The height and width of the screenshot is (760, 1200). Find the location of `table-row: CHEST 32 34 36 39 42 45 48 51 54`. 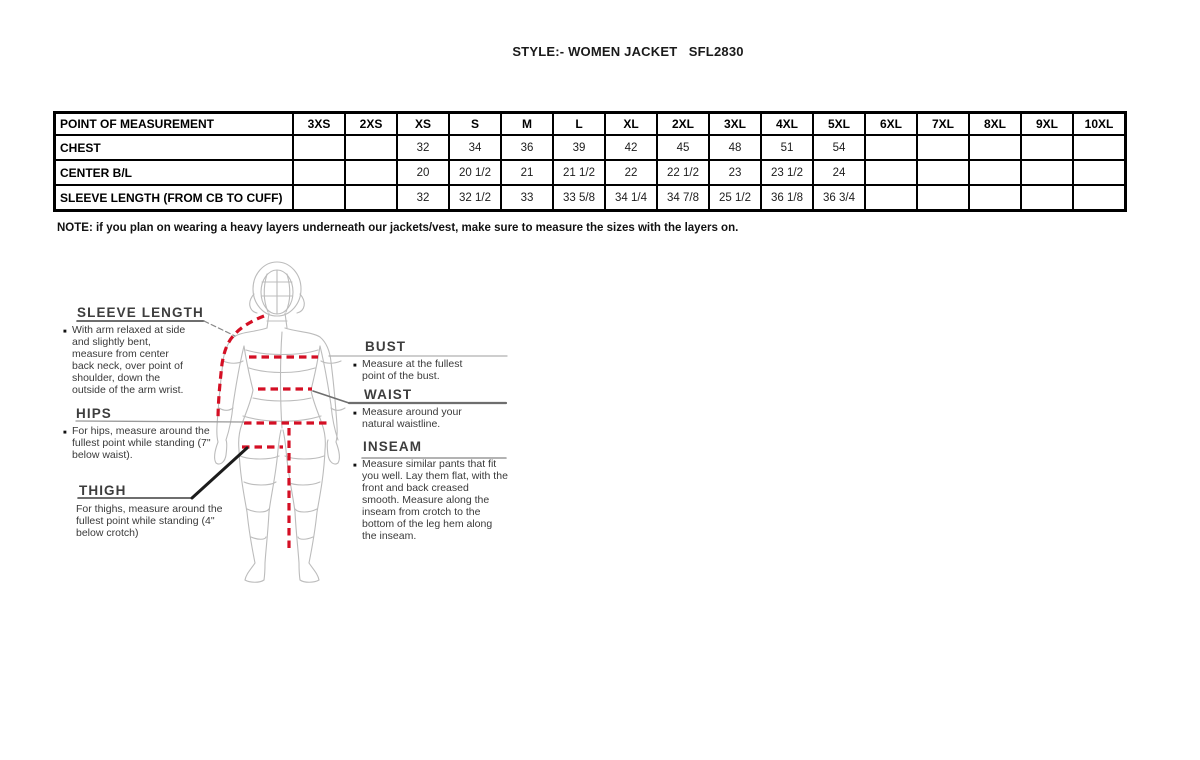

table-row: CHEST 32 34 36 39 42 45 48 51 54 is located at coordinates (590, 147).